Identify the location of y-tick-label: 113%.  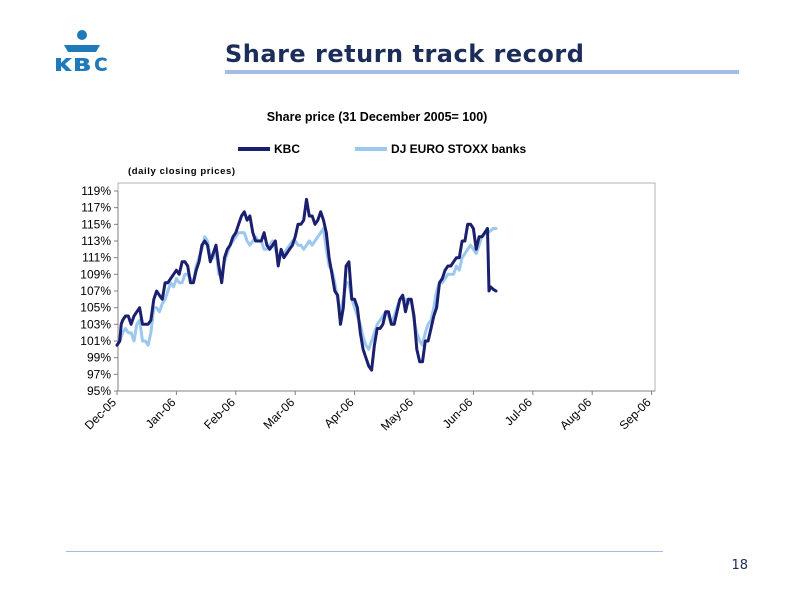
(96, 241).